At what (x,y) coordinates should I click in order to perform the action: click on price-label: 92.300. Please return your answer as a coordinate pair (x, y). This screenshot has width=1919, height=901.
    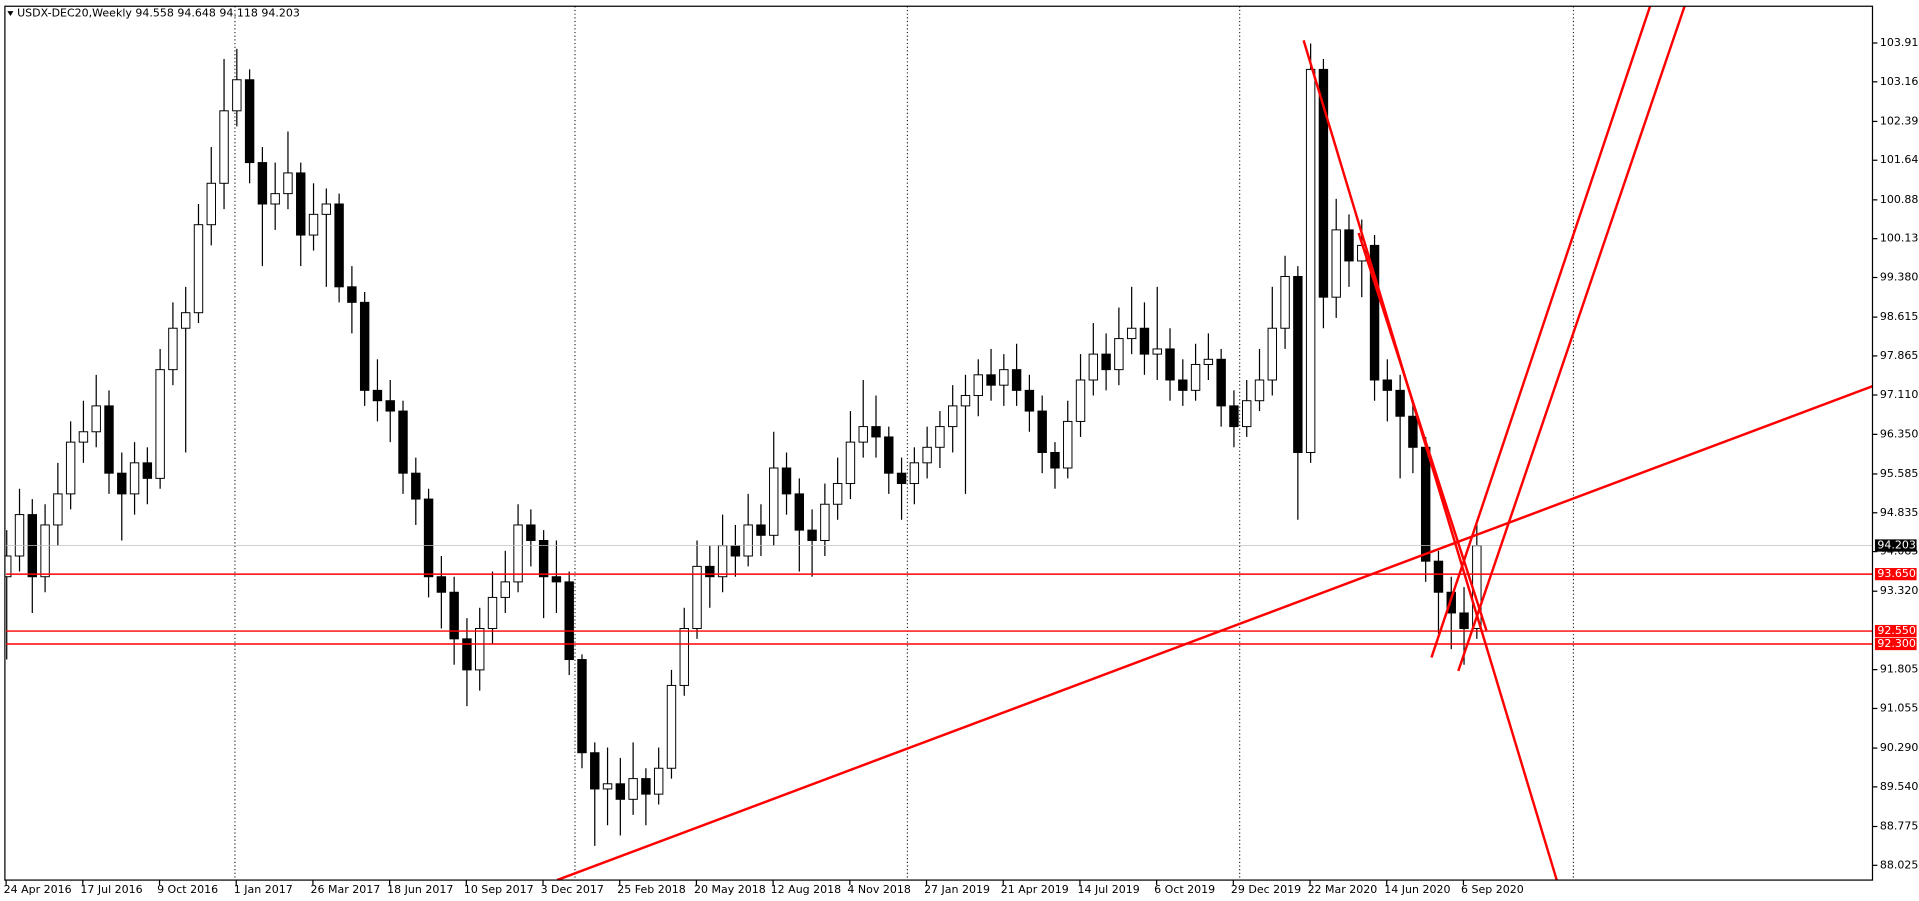
    Looking at the image, I should click on (1896, 643).